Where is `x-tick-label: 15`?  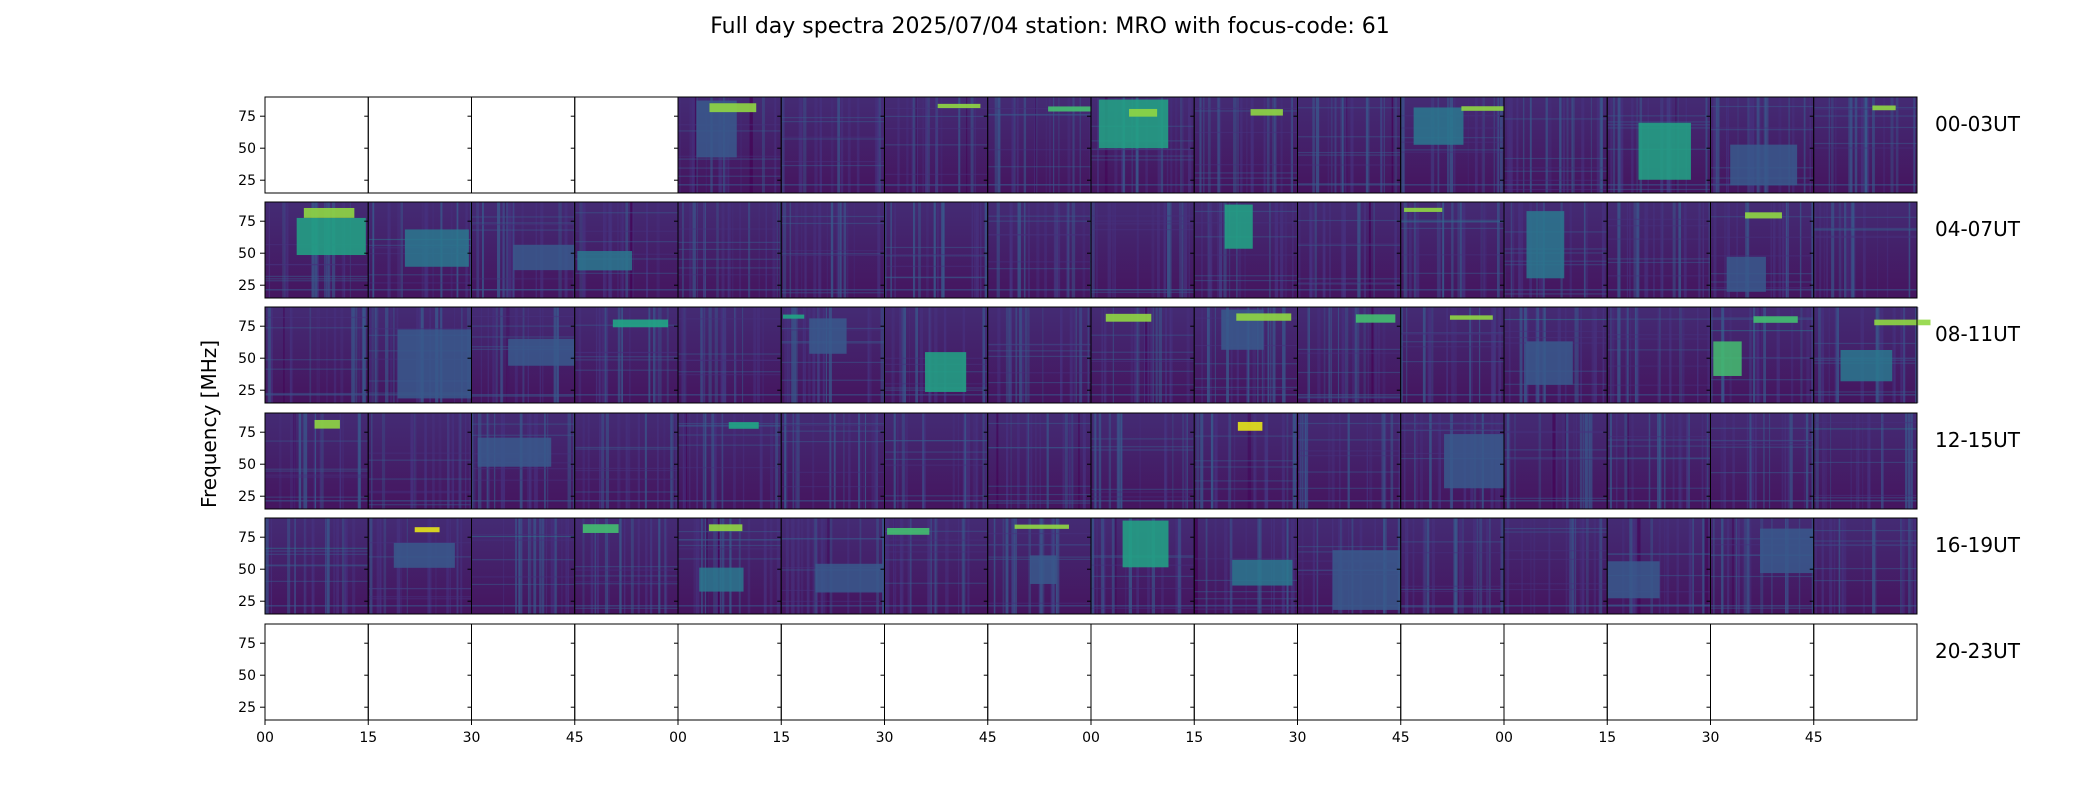
x-tick-label: 15 is located at coordinates (1607, 738).